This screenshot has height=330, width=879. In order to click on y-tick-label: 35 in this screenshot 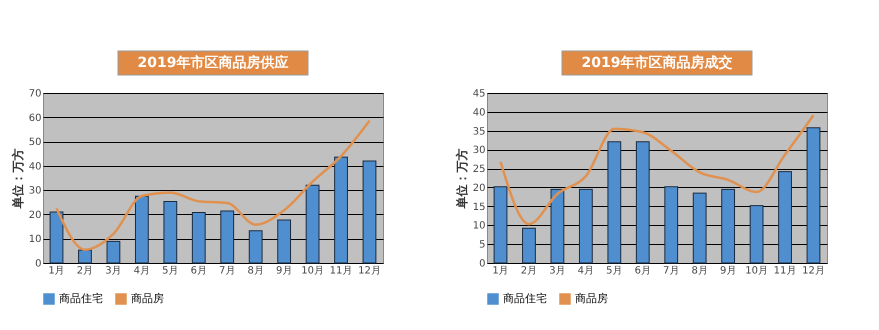, I will do `click(479, 132)`.